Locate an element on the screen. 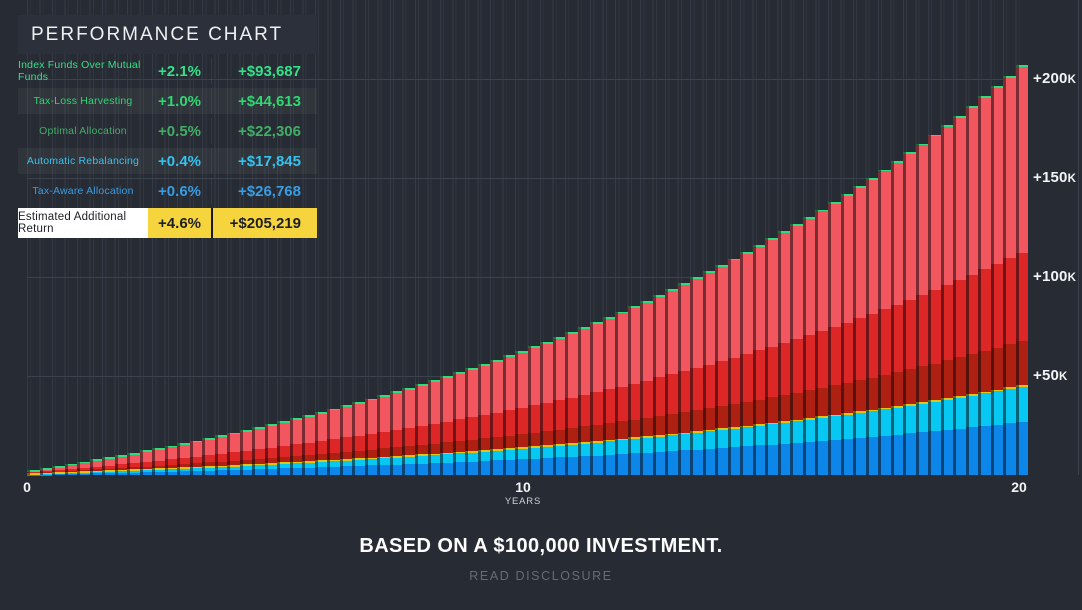  y-tick-label: +100K is located at coordinates (1055, 276).